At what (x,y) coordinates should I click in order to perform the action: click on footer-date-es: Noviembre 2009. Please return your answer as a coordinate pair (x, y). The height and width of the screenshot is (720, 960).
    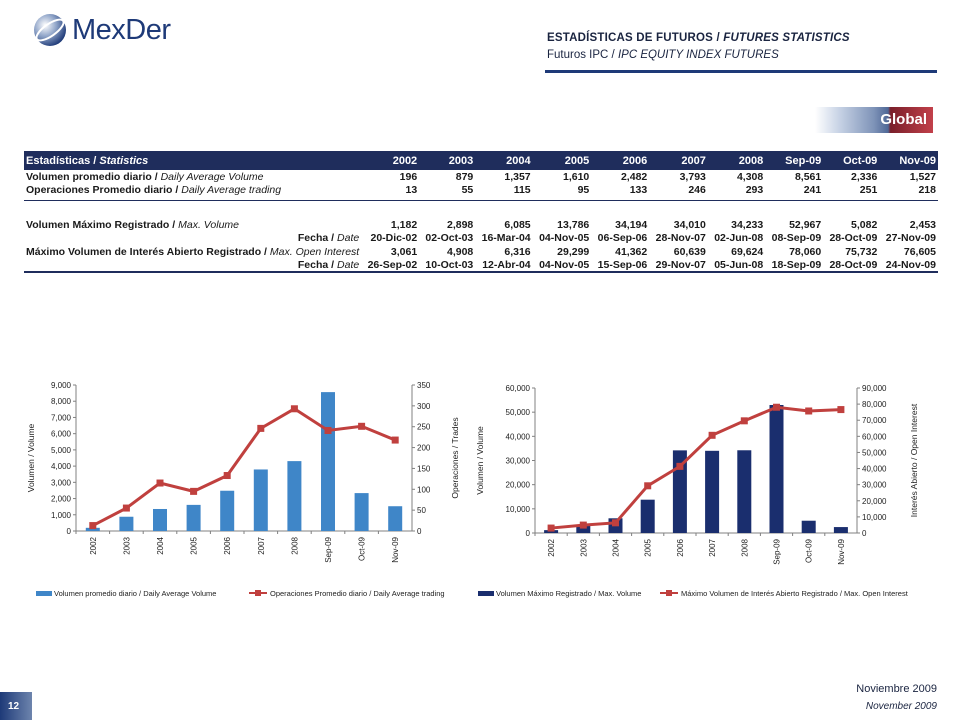
    Looking at the image, I should click on (896, 689).